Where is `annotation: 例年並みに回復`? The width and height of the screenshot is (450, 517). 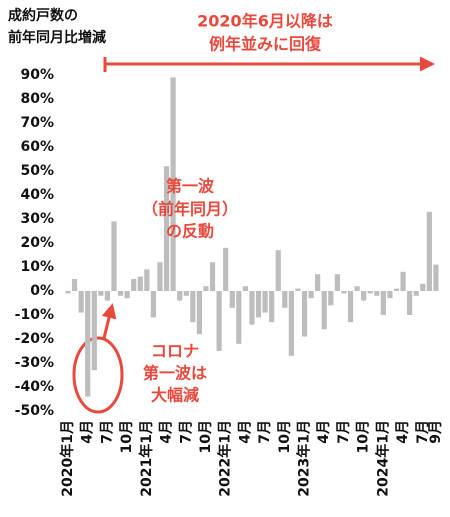
annotation: 例年並みに回復 is located at coordinates (265, 44).